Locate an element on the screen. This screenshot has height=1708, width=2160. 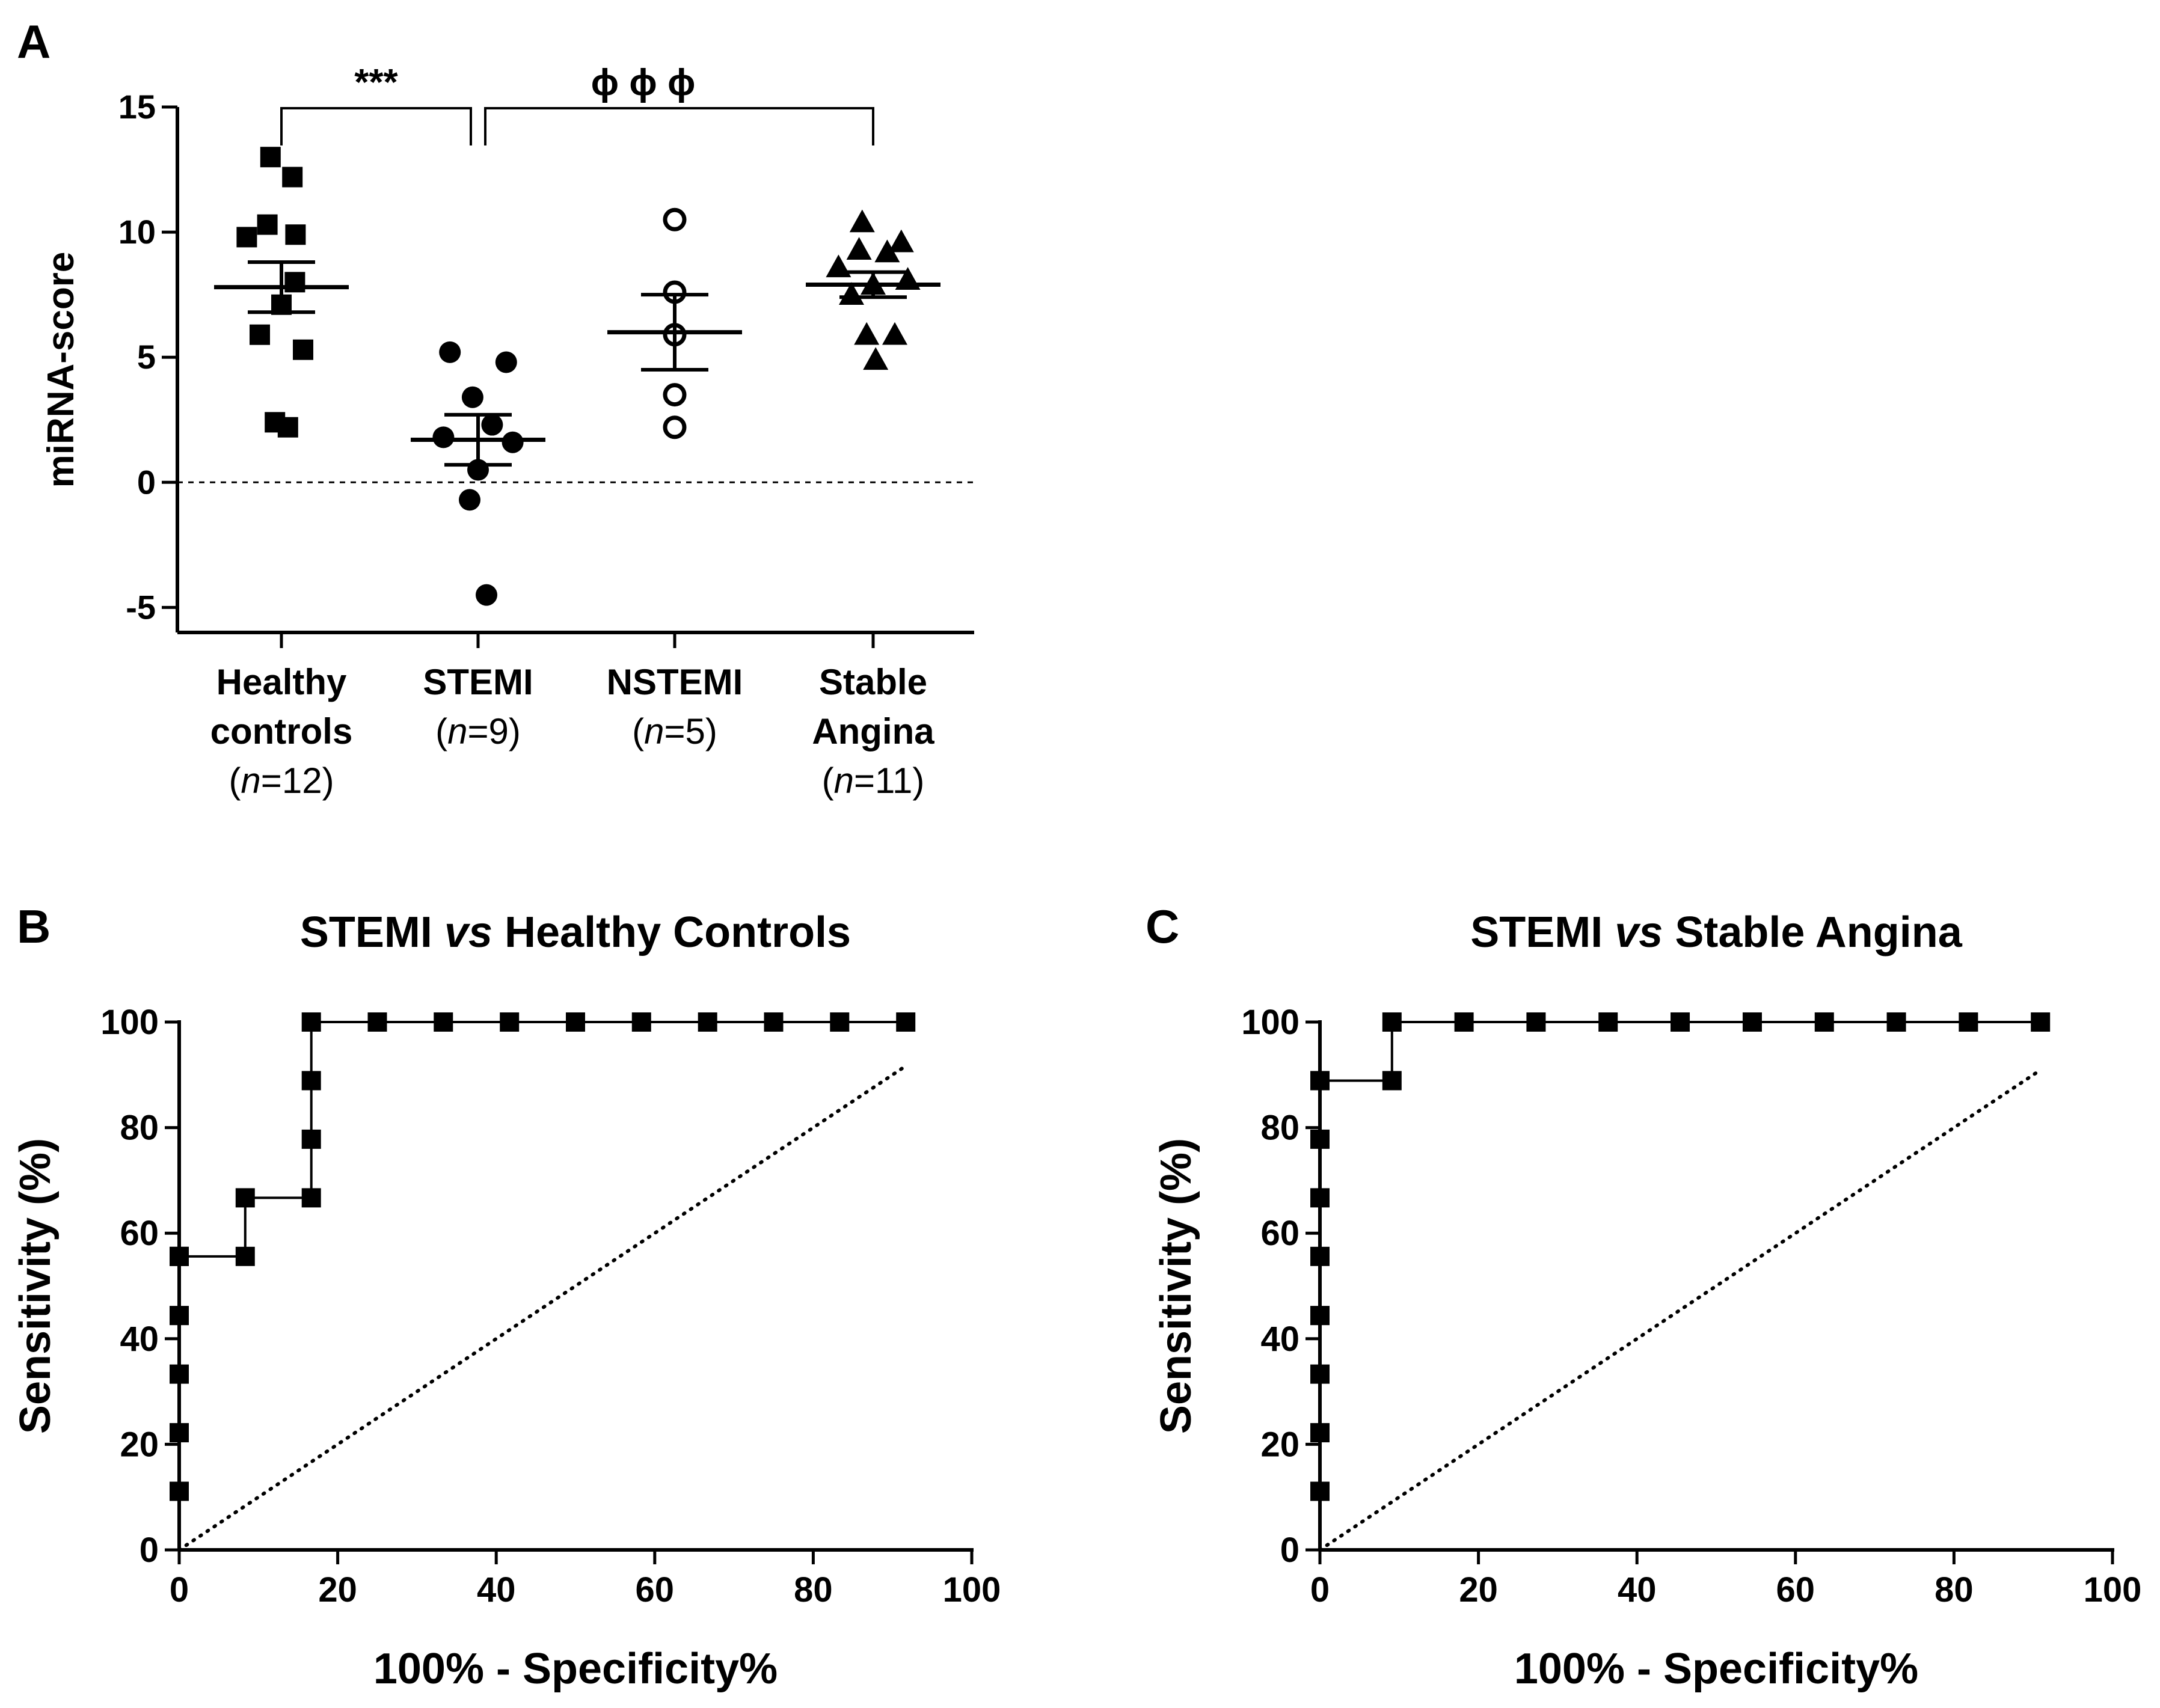
x-tick-label: 80 is located at coordinates (813, 1589).